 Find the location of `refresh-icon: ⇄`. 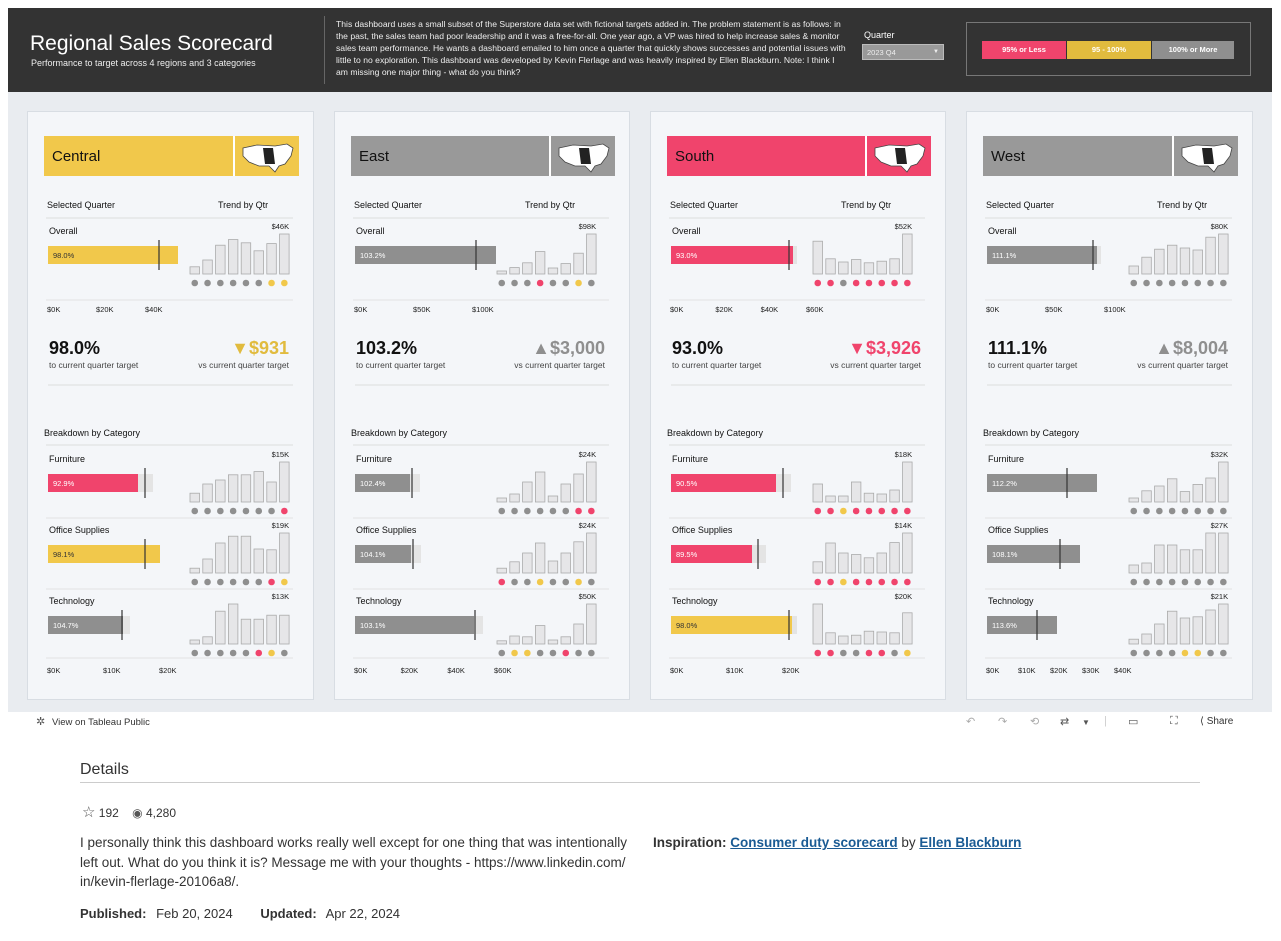

refresh-icon: ⇄ is located at coordinates (1065, 722).